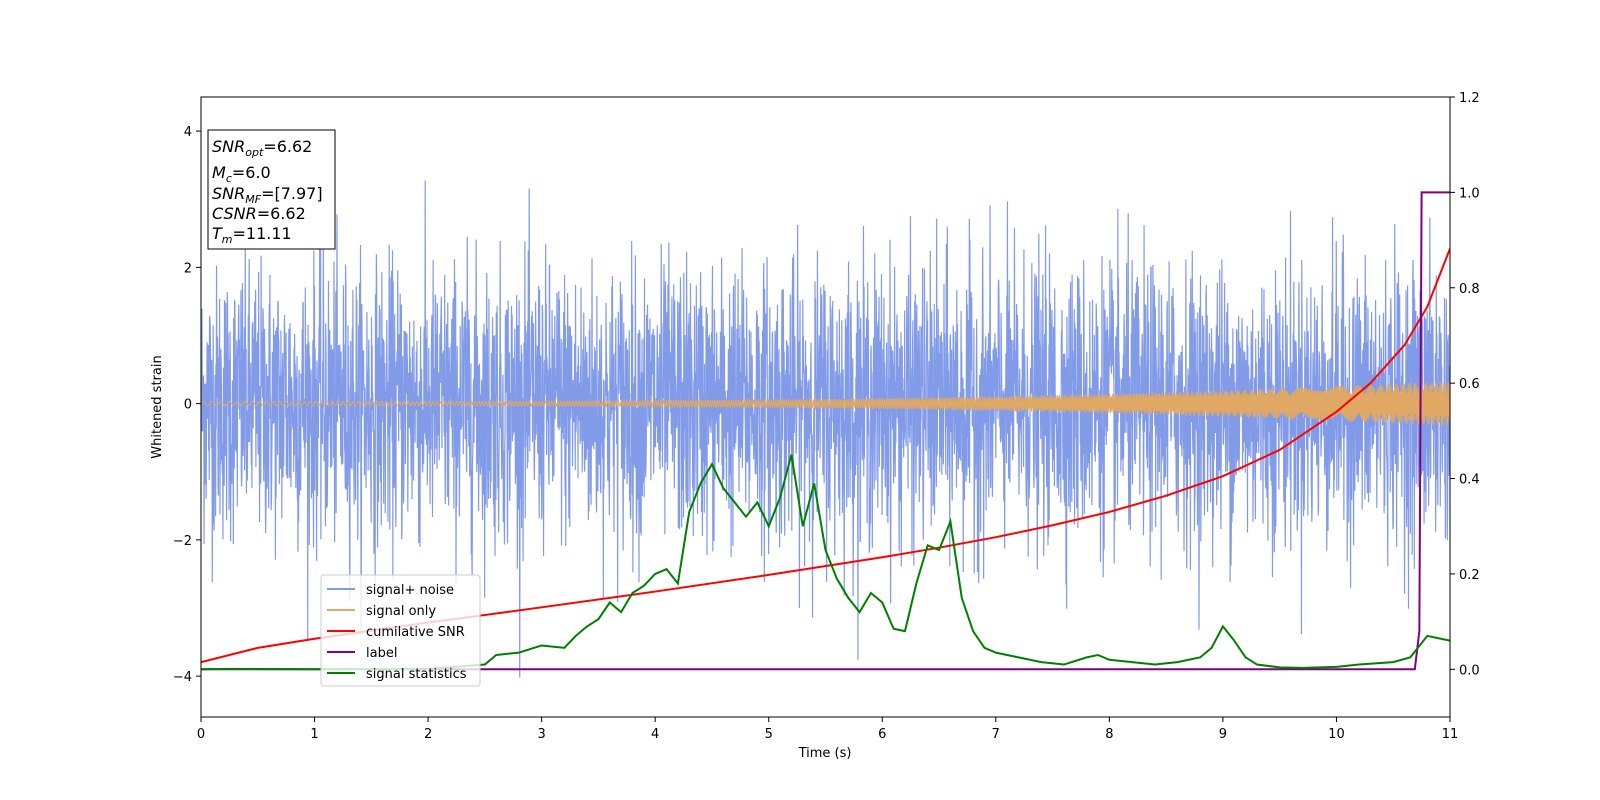 The image size is (1600, 800). Describe the element at coordinates (257, 172) in the screenshot. I see `info-mc-value: 6.0` at that location.